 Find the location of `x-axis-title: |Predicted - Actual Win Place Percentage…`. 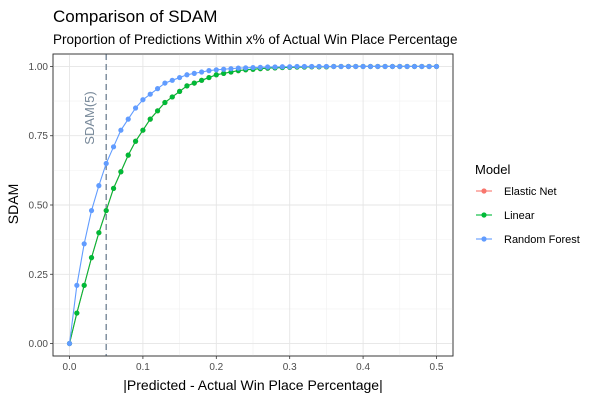

x-axis-title: |Predicted - Actual Win Place Percentage… is located at coordinates (252, 385).